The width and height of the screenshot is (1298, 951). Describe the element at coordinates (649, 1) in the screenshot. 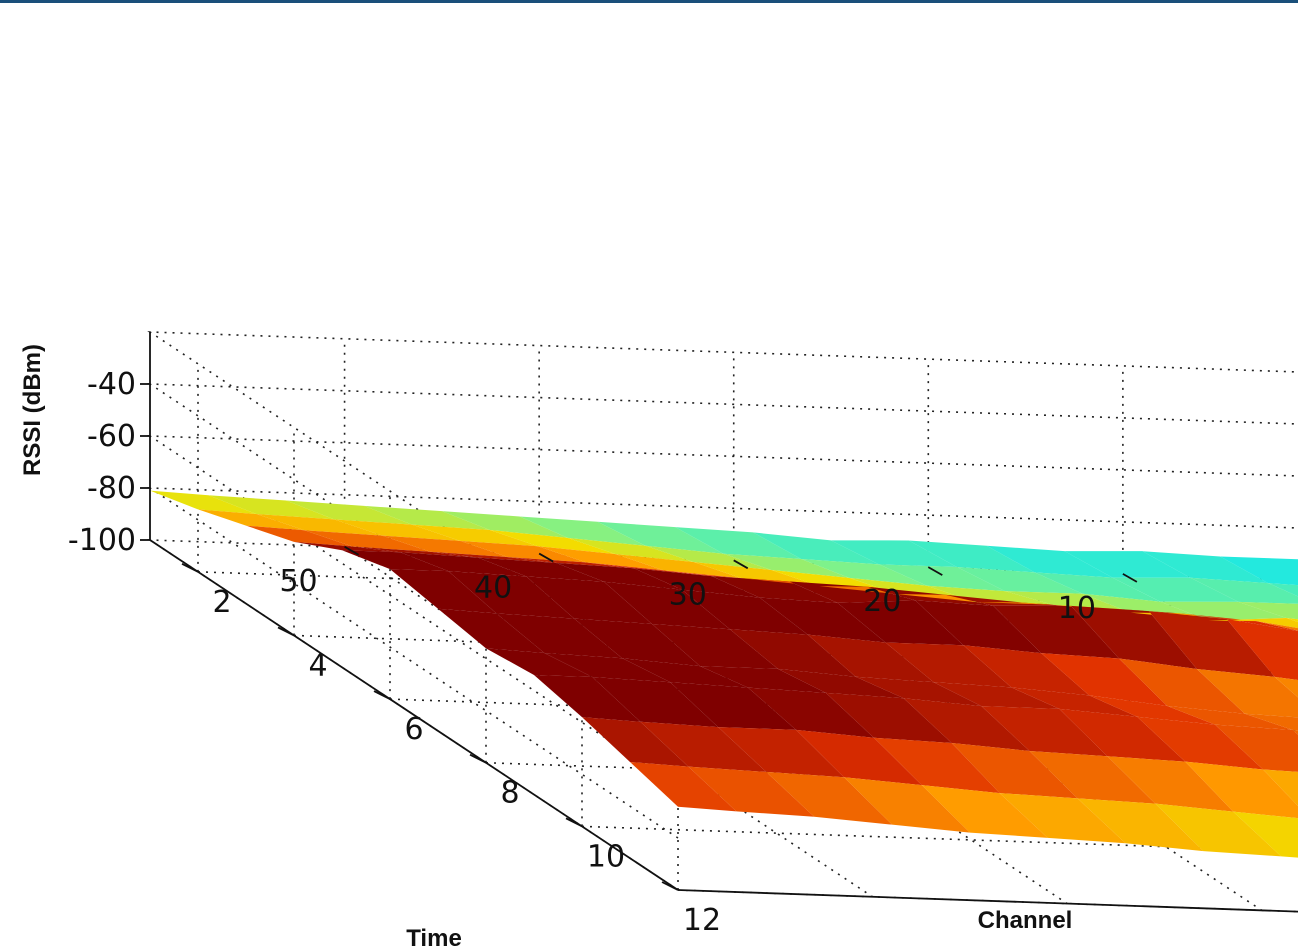

I see `top-border-bar` at that location.